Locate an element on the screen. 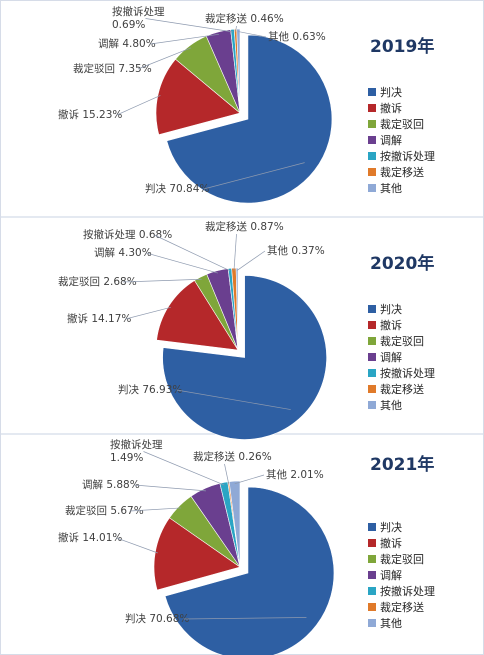 The image size is (484, 655). data-label-其他: 其他 0.37% is located at coordinates (296, 250).